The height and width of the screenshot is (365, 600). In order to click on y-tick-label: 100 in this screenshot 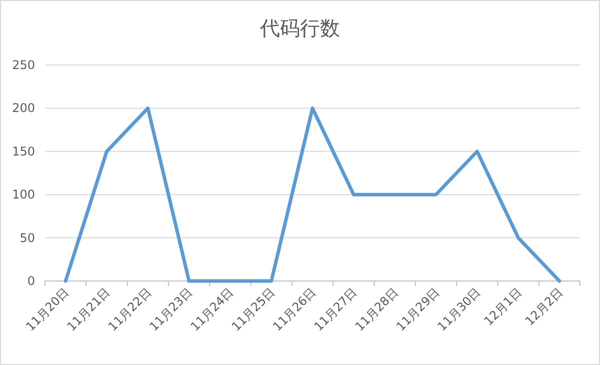, I will do `click(23, 195)`.